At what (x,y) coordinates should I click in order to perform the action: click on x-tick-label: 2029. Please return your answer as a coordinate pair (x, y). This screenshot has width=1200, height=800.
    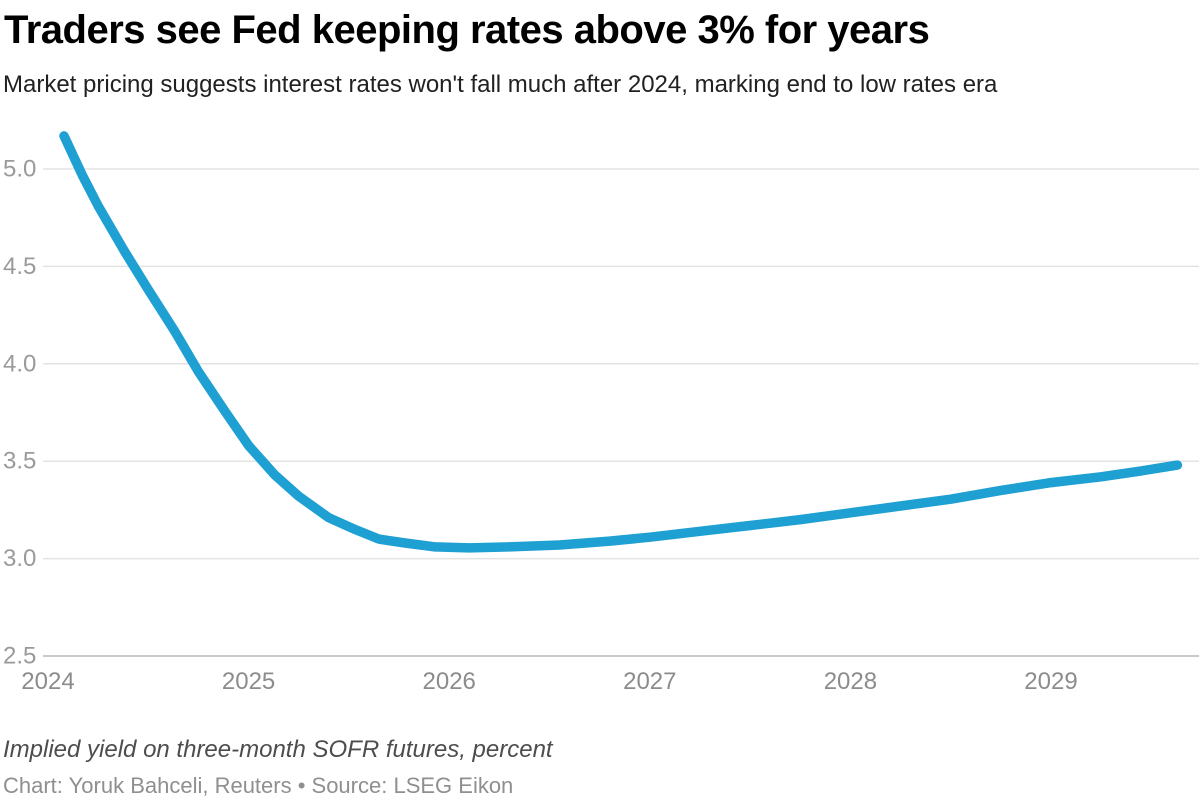
    Looking at the image, I should click on (1050, 681).